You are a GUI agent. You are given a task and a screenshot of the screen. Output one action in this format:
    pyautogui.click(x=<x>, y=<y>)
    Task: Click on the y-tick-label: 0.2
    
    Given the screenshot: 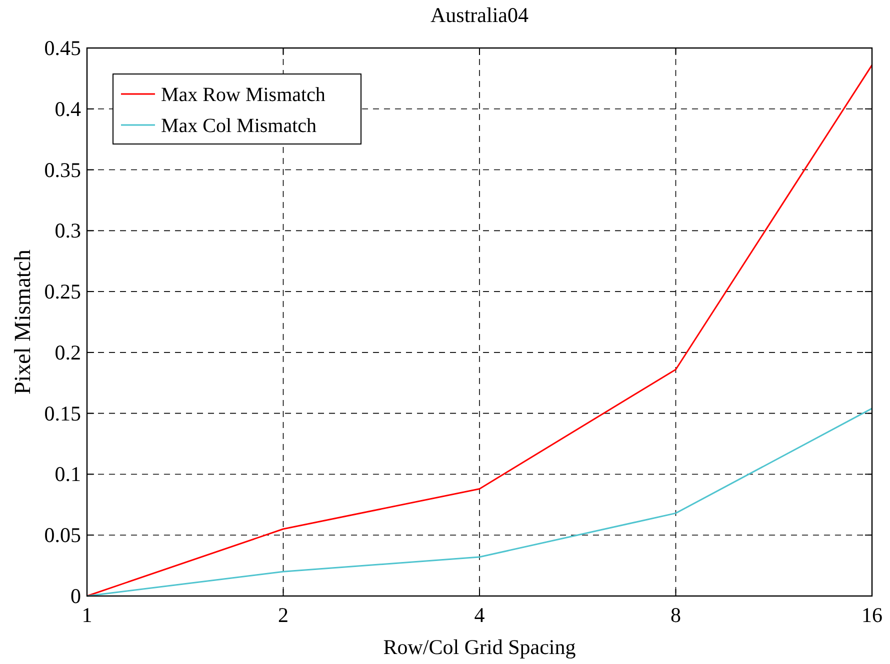 What is the action you would take?
    pyautogui.click(x=67, y=352)
    